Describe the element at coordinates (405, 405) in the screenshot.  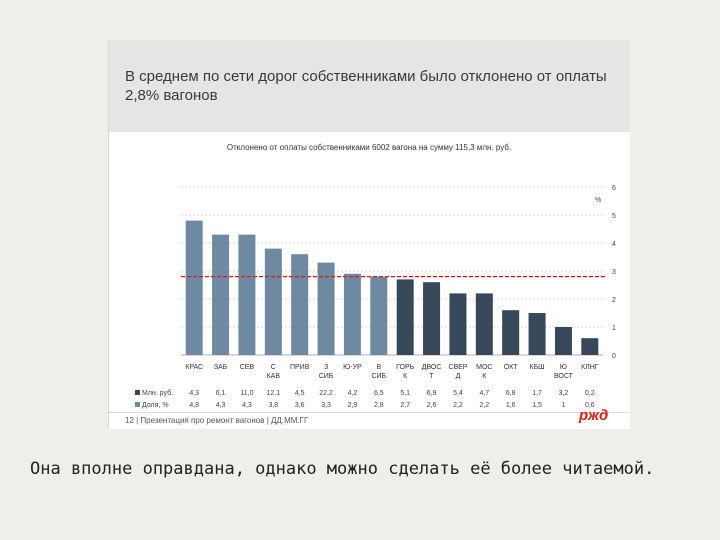
I see `data-label: 2,7` at that location.